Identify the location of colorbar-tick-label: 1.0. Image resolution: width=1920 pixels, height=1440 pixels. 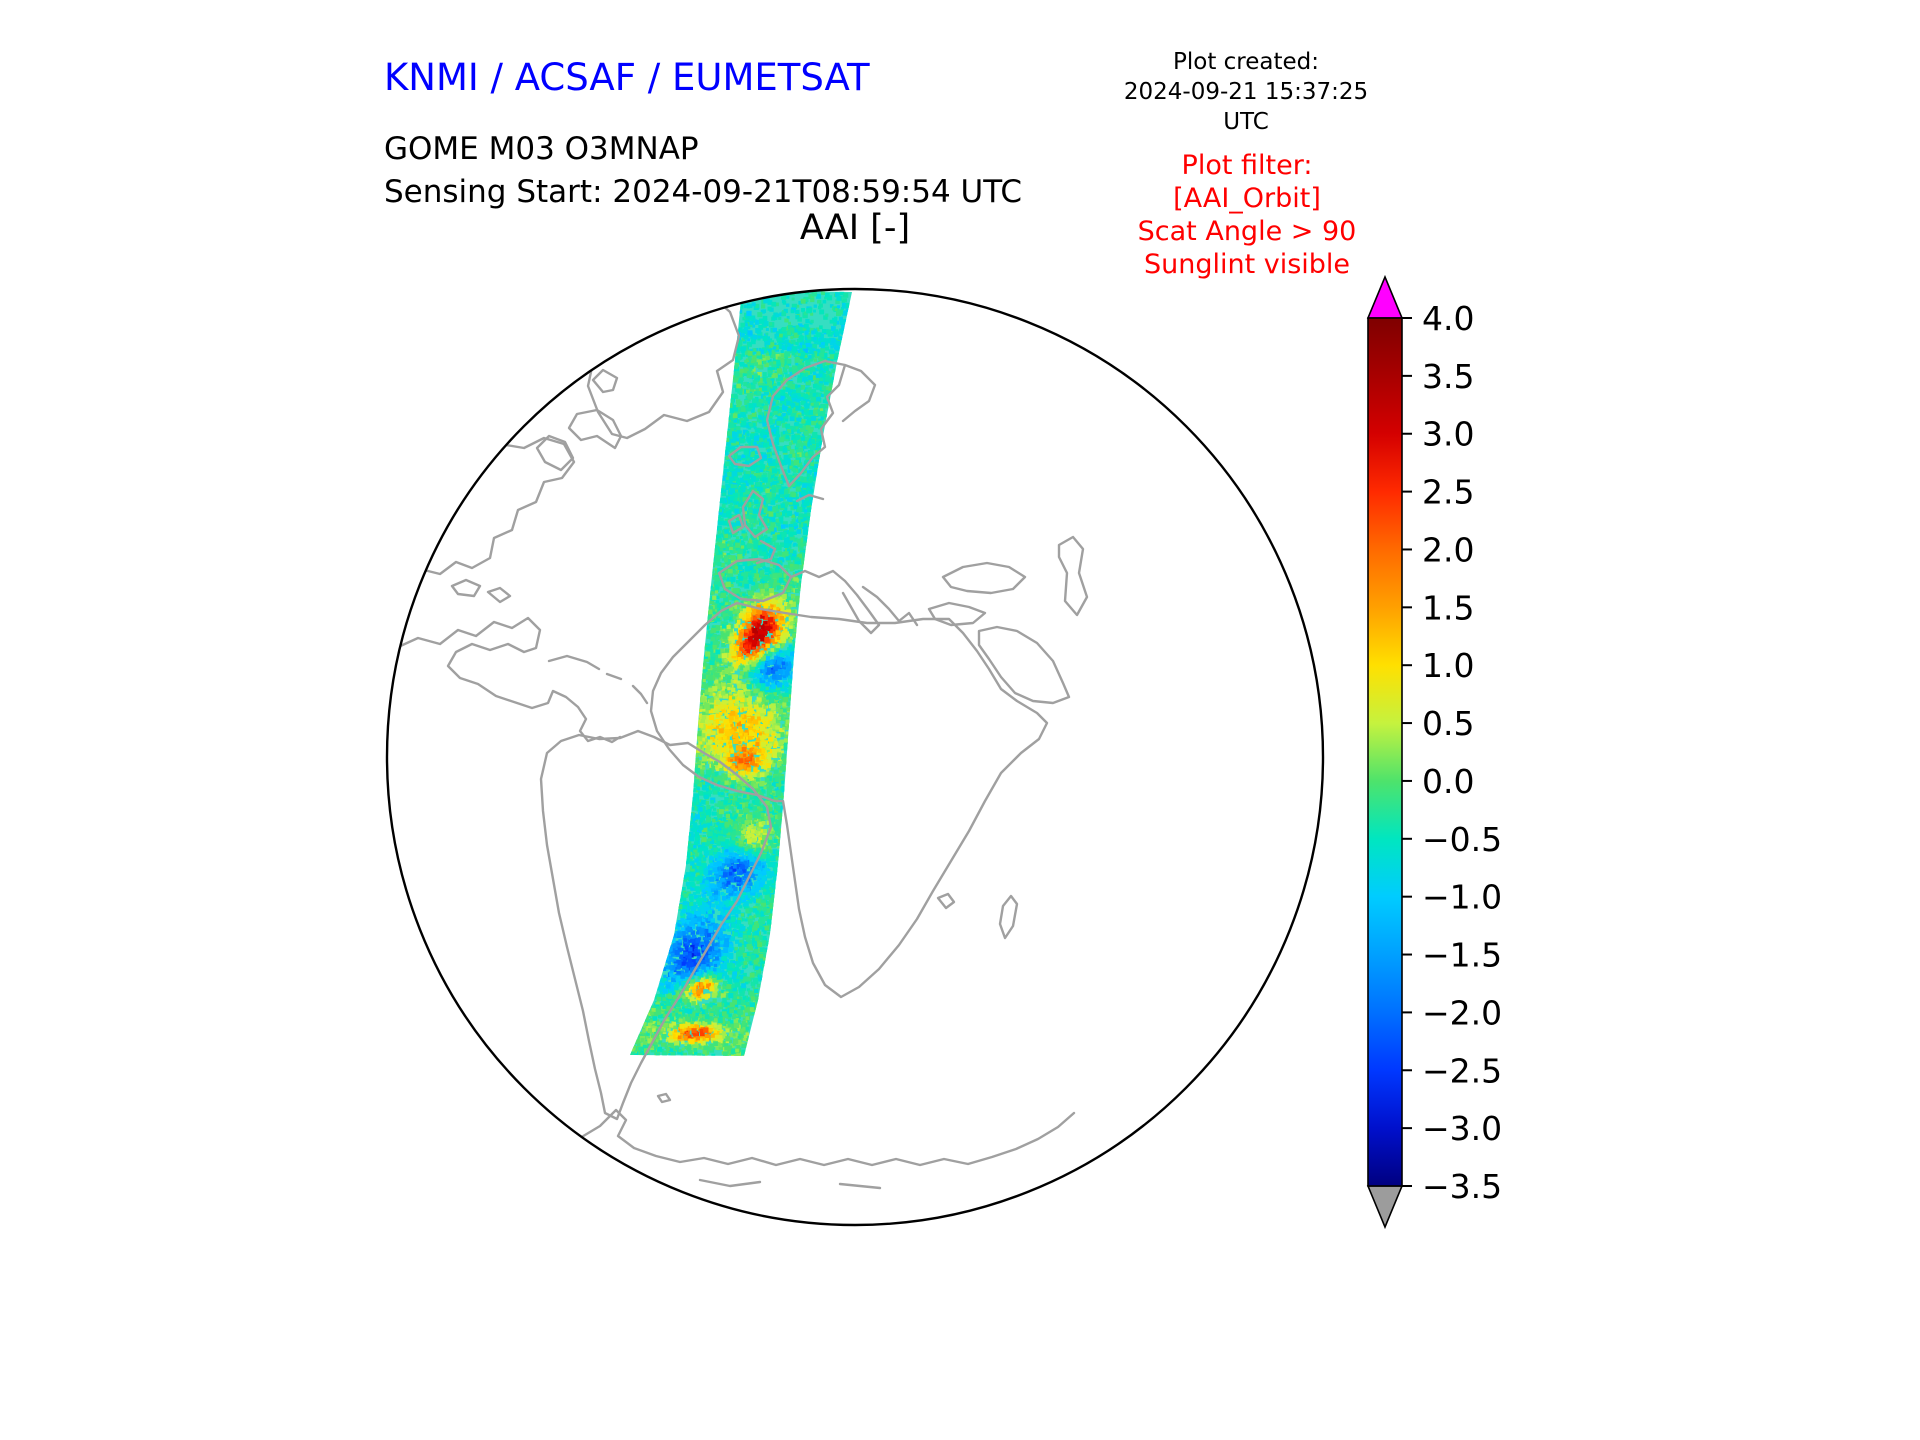
(1448, 665).